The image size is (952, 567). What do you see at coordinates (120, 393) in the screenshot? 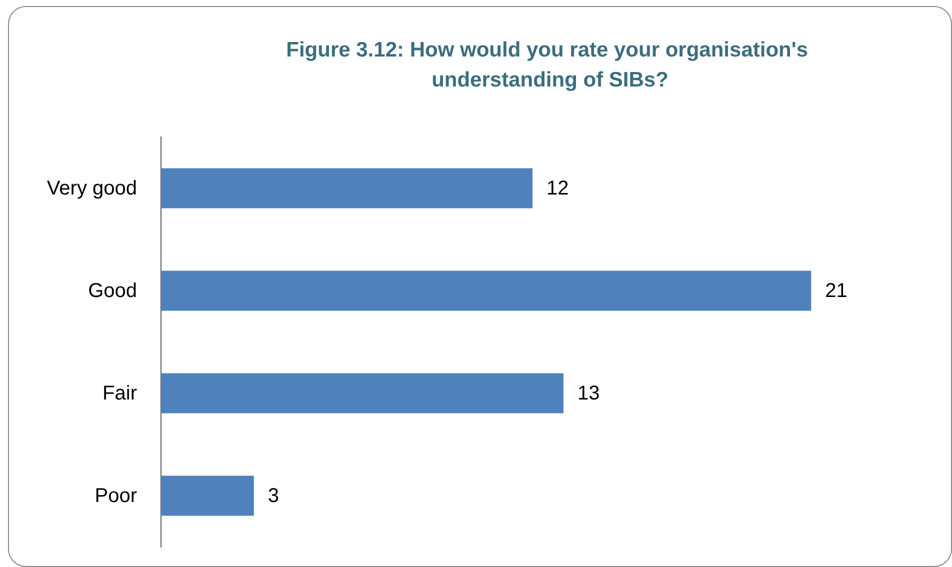
I see `y-tick-label: Fair` at bounding box center [120, 393].